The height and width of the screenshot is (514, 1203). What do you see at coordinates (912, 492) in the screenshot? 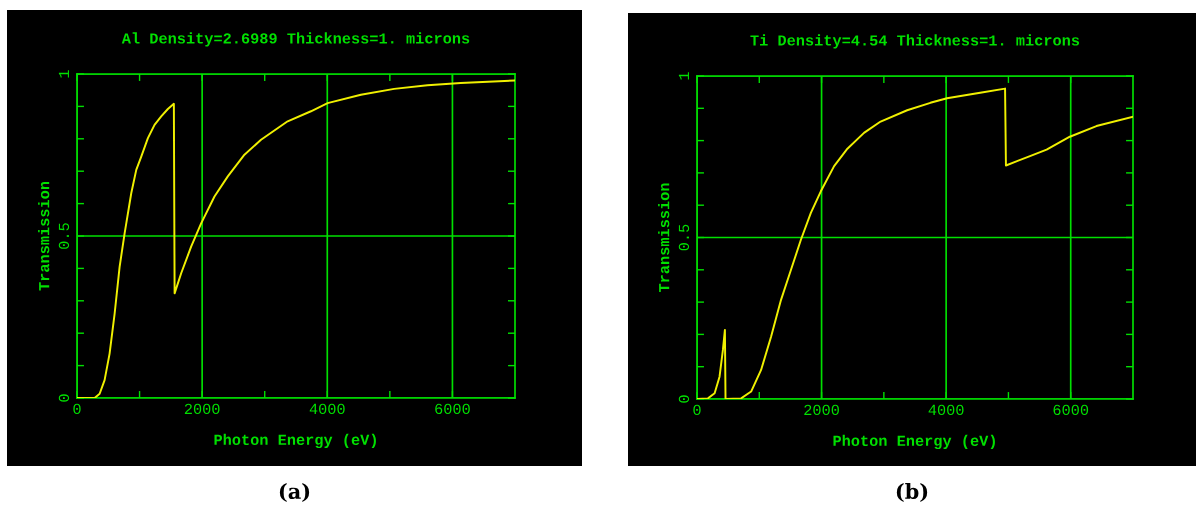
I see `text: (b)` at bounding box center [912, 492].